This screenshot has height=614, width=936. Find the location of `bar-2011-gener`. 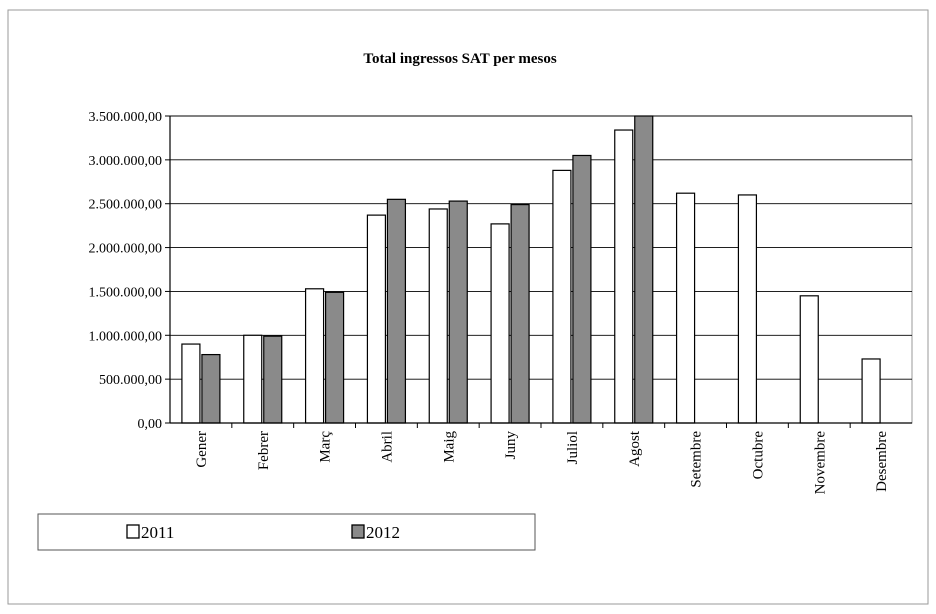

bar-2011-gener is located at coordinates (191, 383).